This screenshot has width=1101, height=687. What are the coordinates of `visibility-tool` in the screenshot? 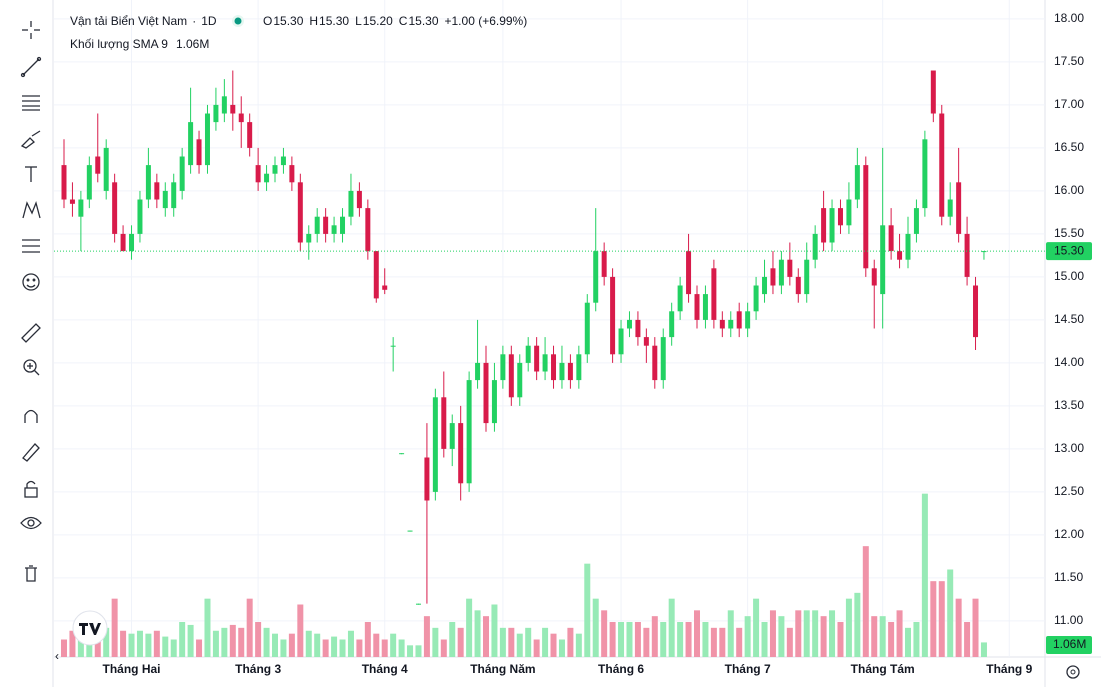 It's located at (31, 523).